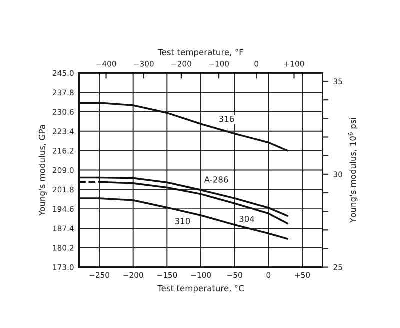 The image size is (400, 328). Describe the element at coordinates (247, 219) in the screenshot. I see `annotation: 304` at that location.